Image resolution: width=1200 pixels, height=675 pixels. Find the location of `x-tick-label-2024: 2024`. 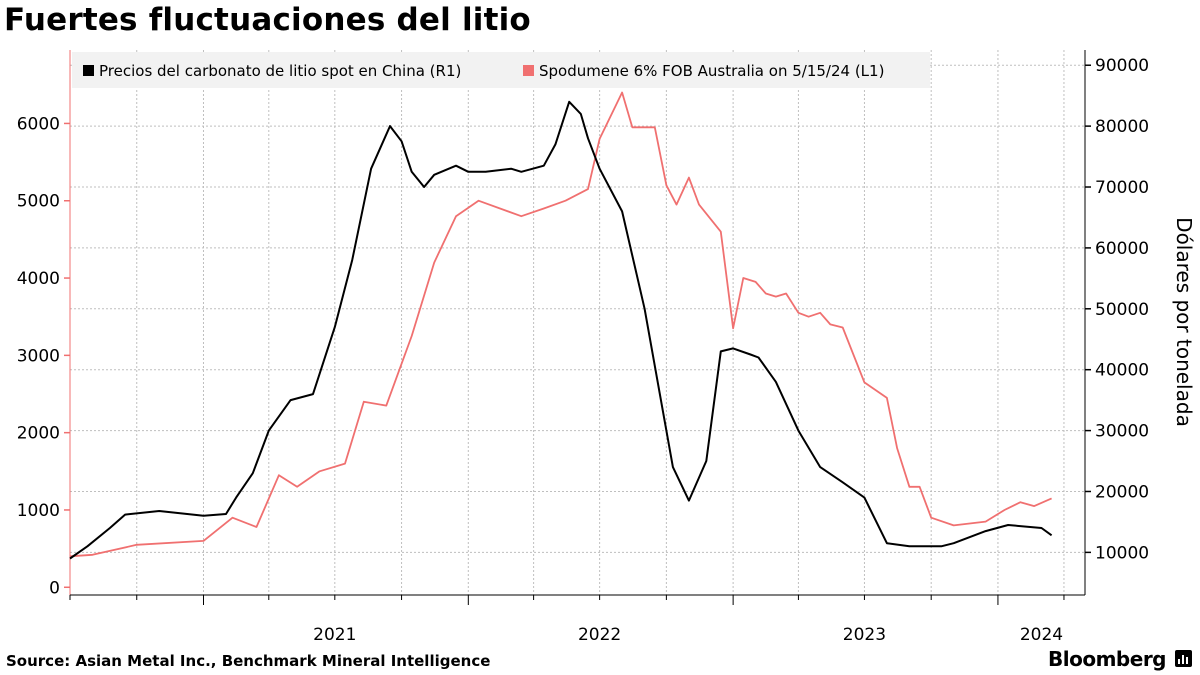

x-tick-label-2024: 2024 is located at coordinates (1041, 635).